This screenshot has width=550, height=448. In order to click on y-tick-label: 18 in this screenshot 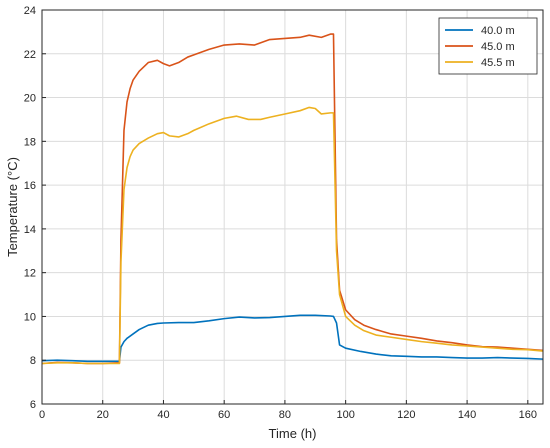, I will do `click(30, 142)`.